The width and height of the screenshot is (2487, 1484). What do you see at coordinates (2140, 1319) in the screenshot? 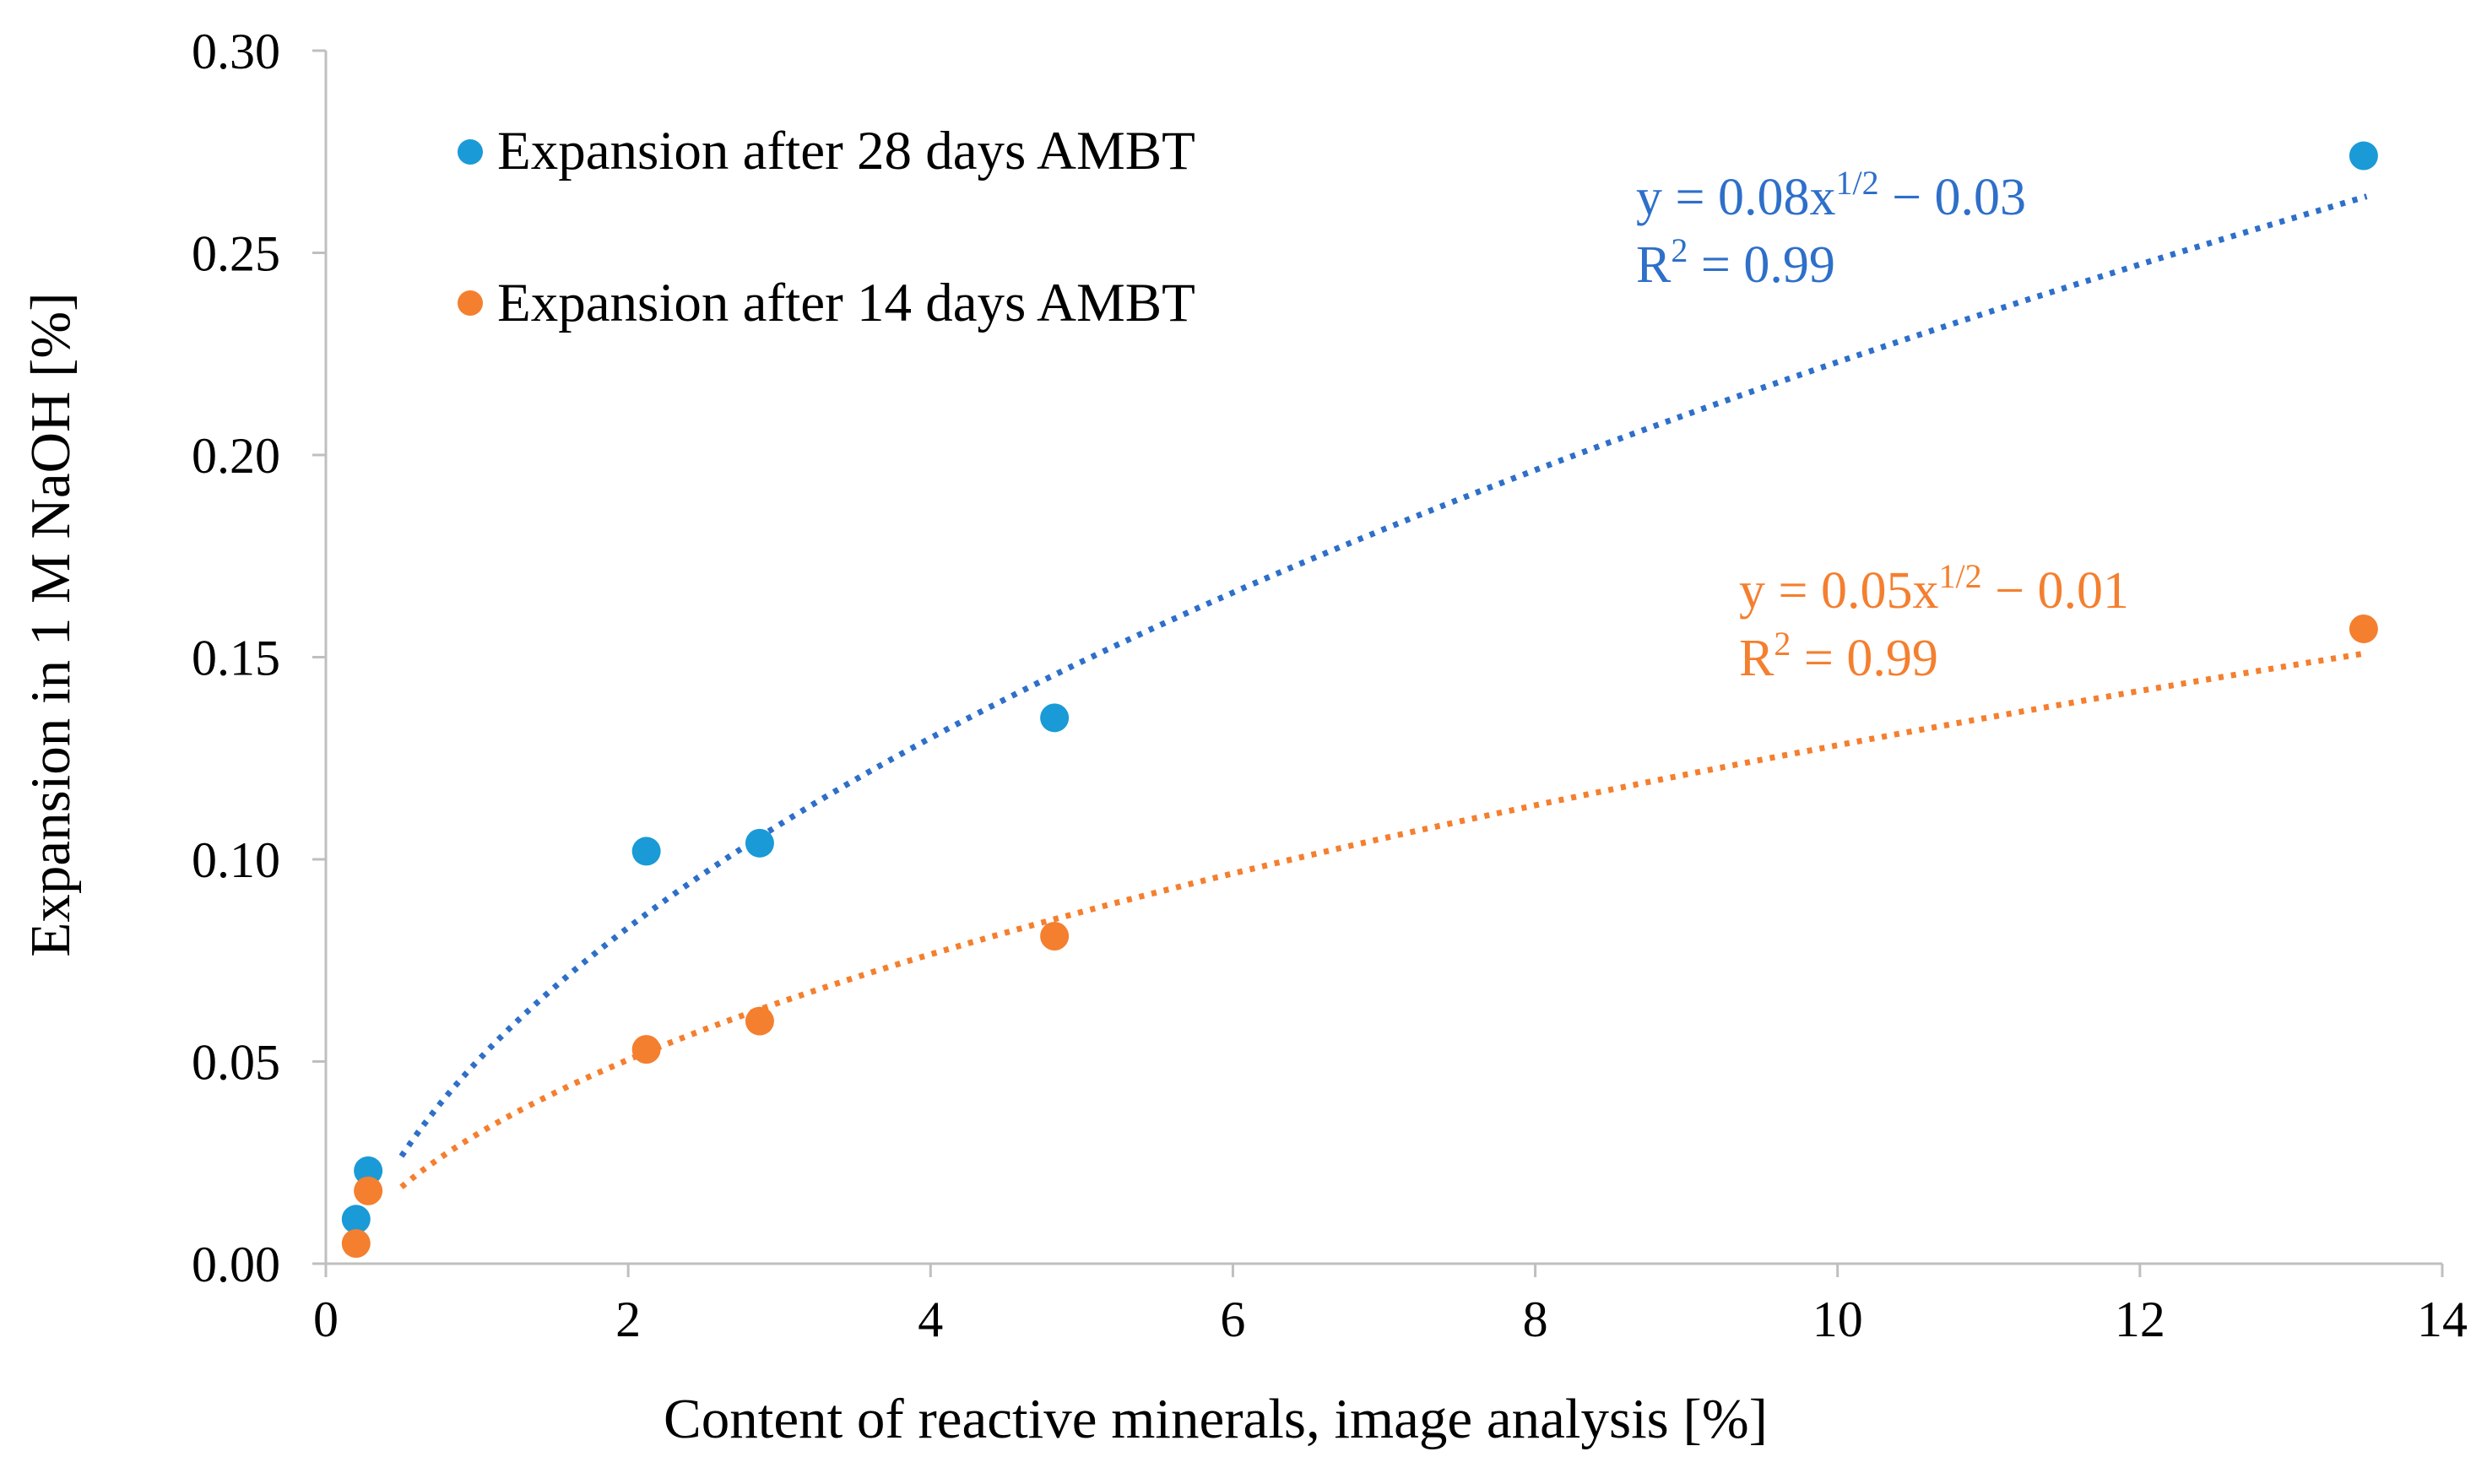
I see `x-tick-label: 12` at bounding box center [2140, 1319].